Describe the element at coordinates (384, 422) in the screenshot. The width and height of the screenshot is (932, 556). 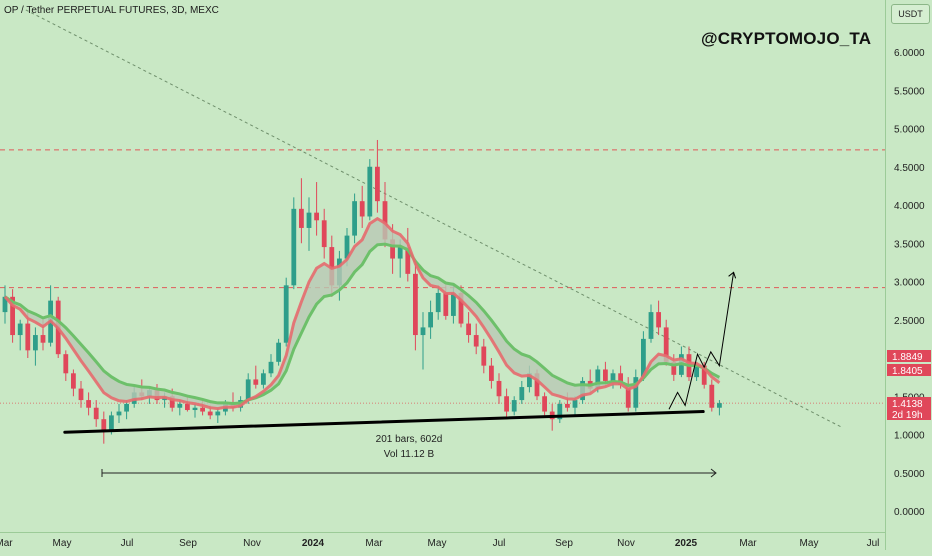
I see `support-trendline` at that location.